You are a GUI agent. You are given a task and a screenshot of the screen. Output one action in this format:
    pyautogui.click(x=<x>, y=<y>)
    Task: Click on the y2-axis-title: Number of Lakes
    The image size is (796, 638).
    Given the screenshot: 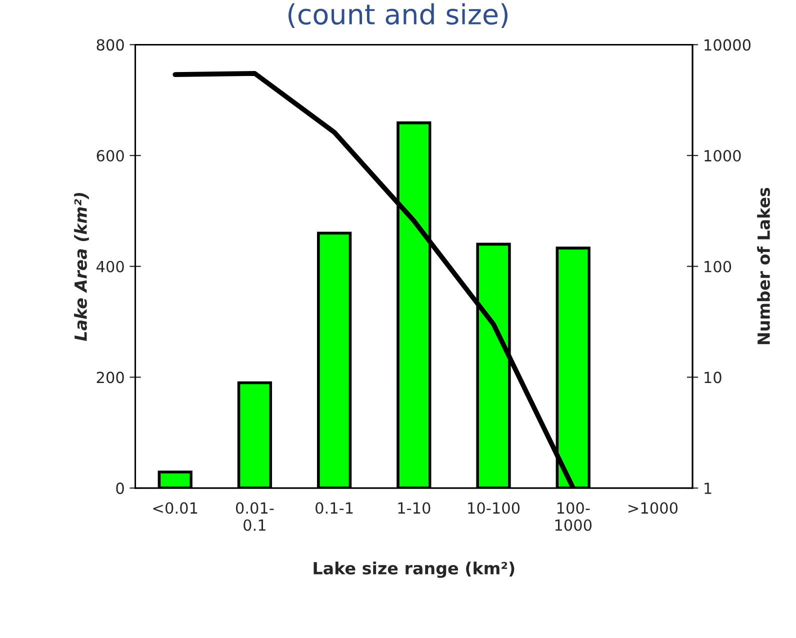 What is the action you would take?
    pyautogui.click(x=763, y=266)
    